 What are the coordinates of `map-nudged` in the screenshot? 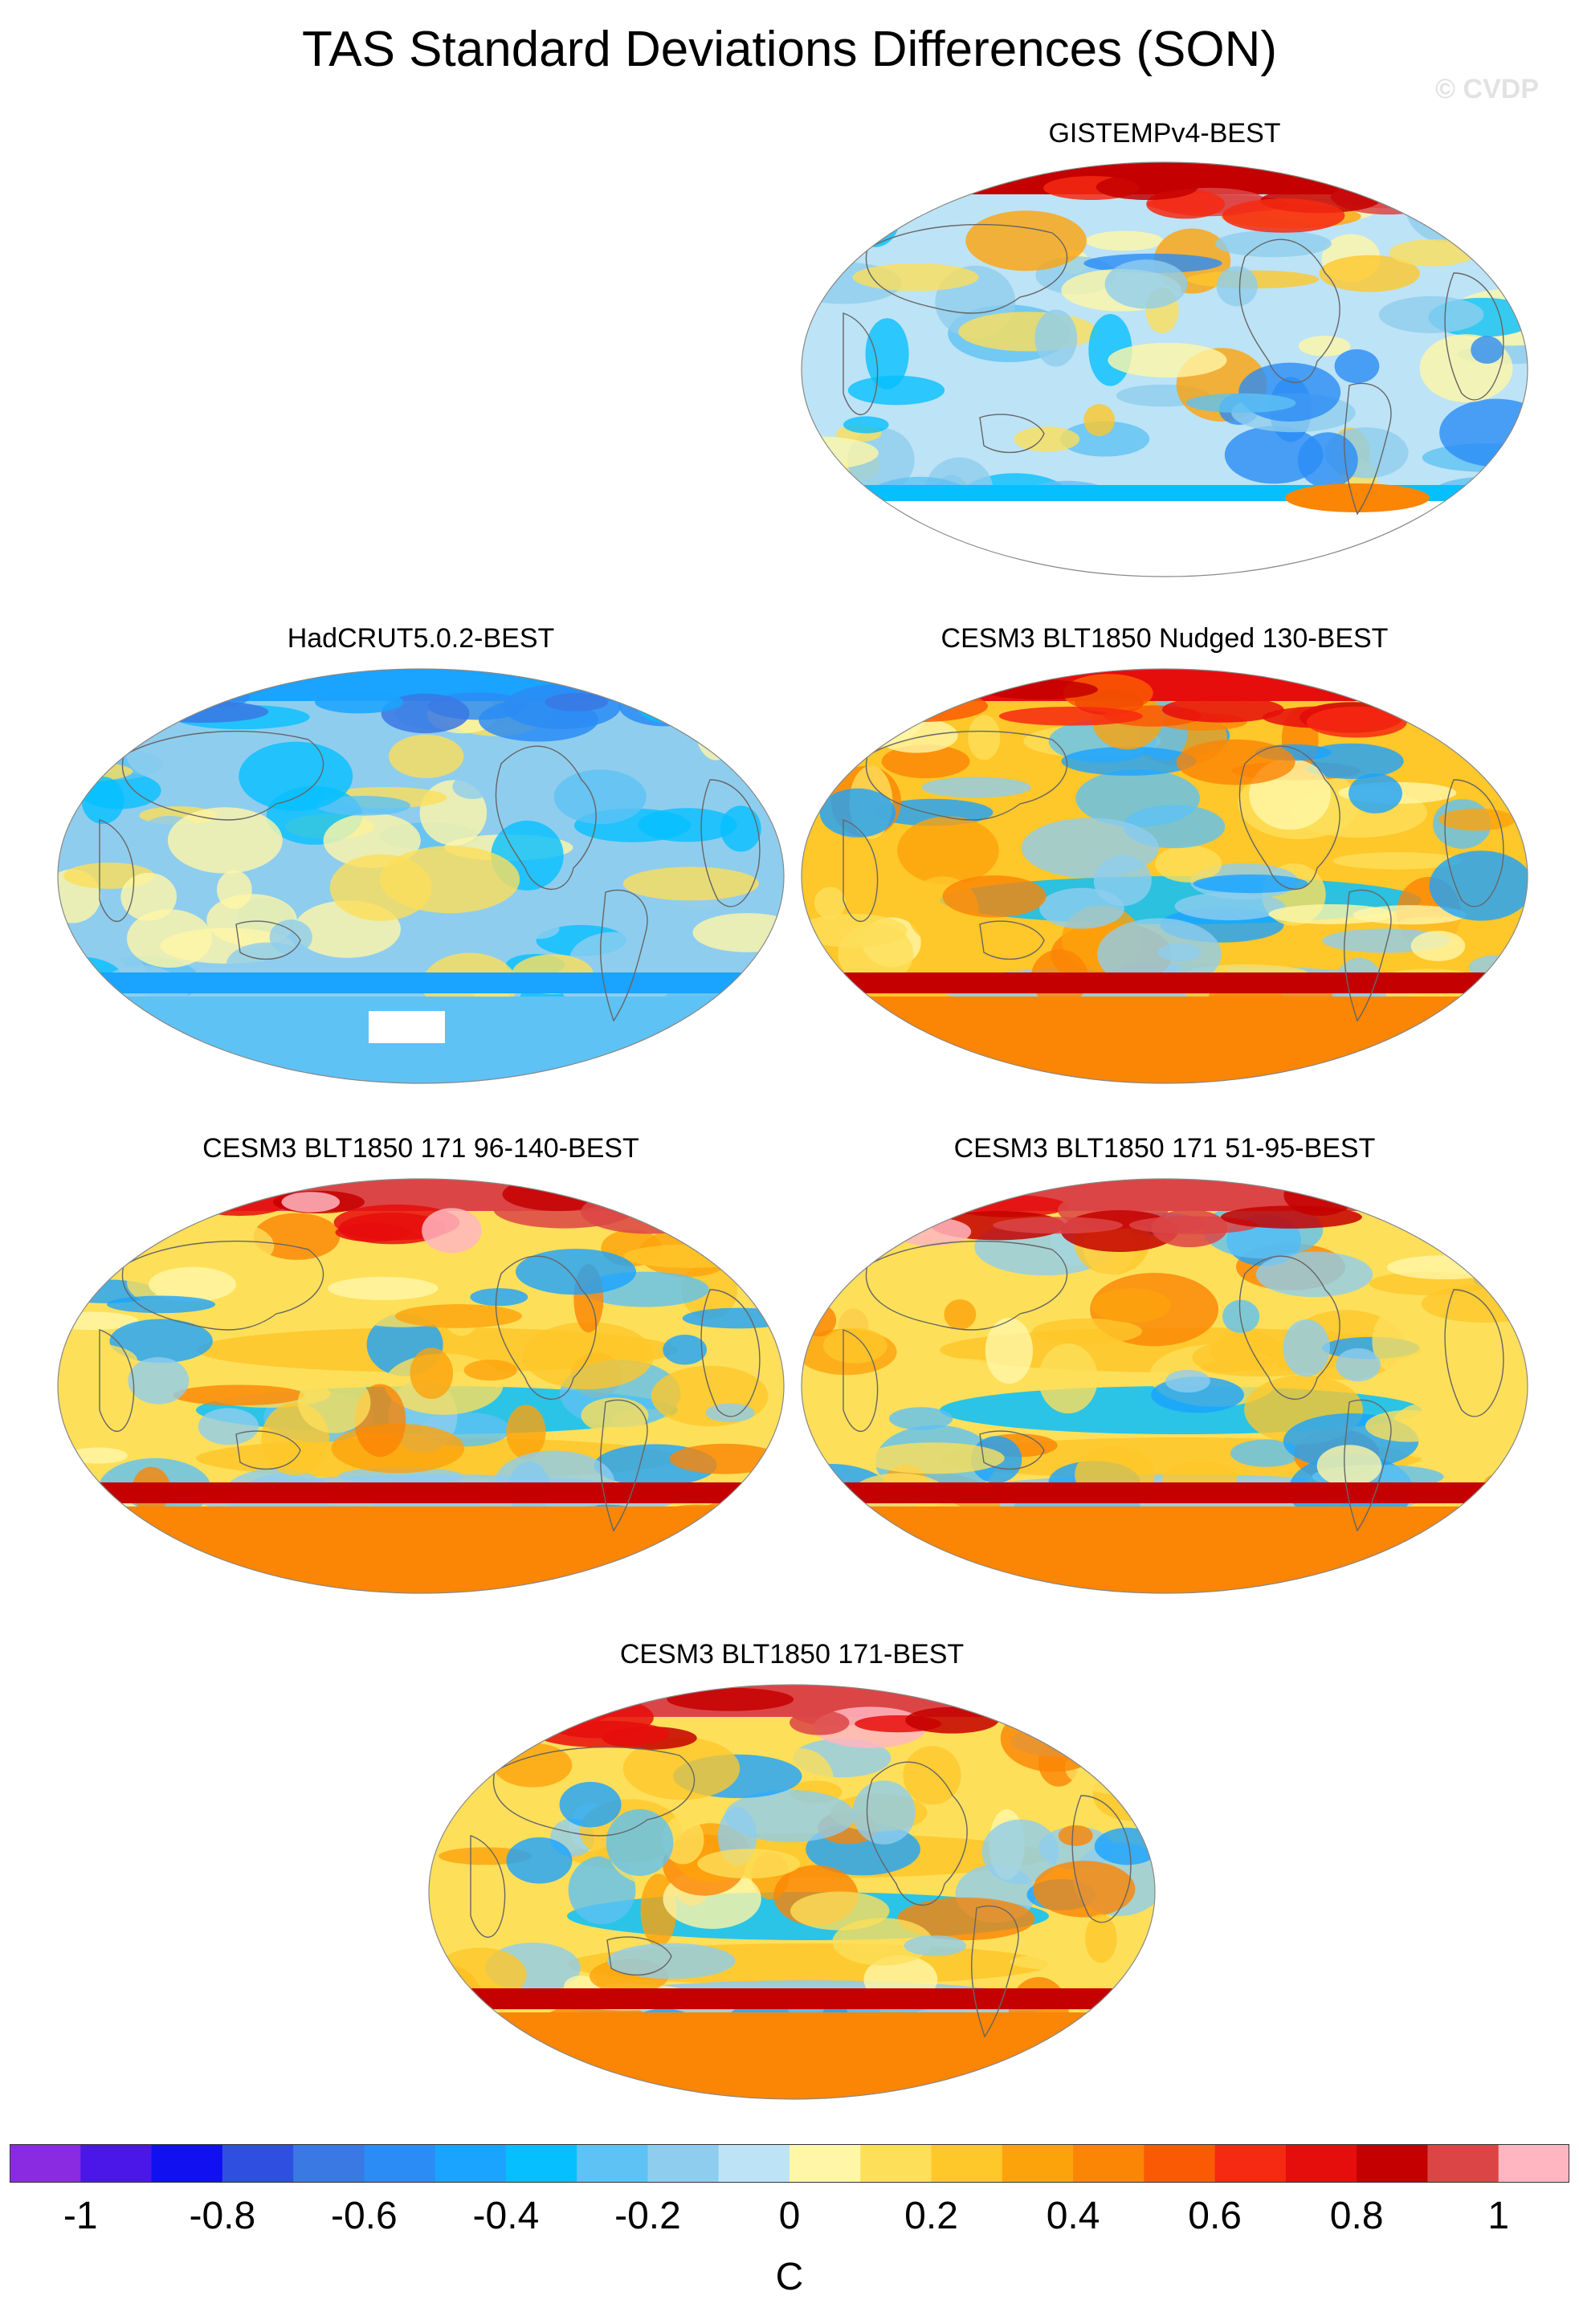 It's located at (1164, 876).